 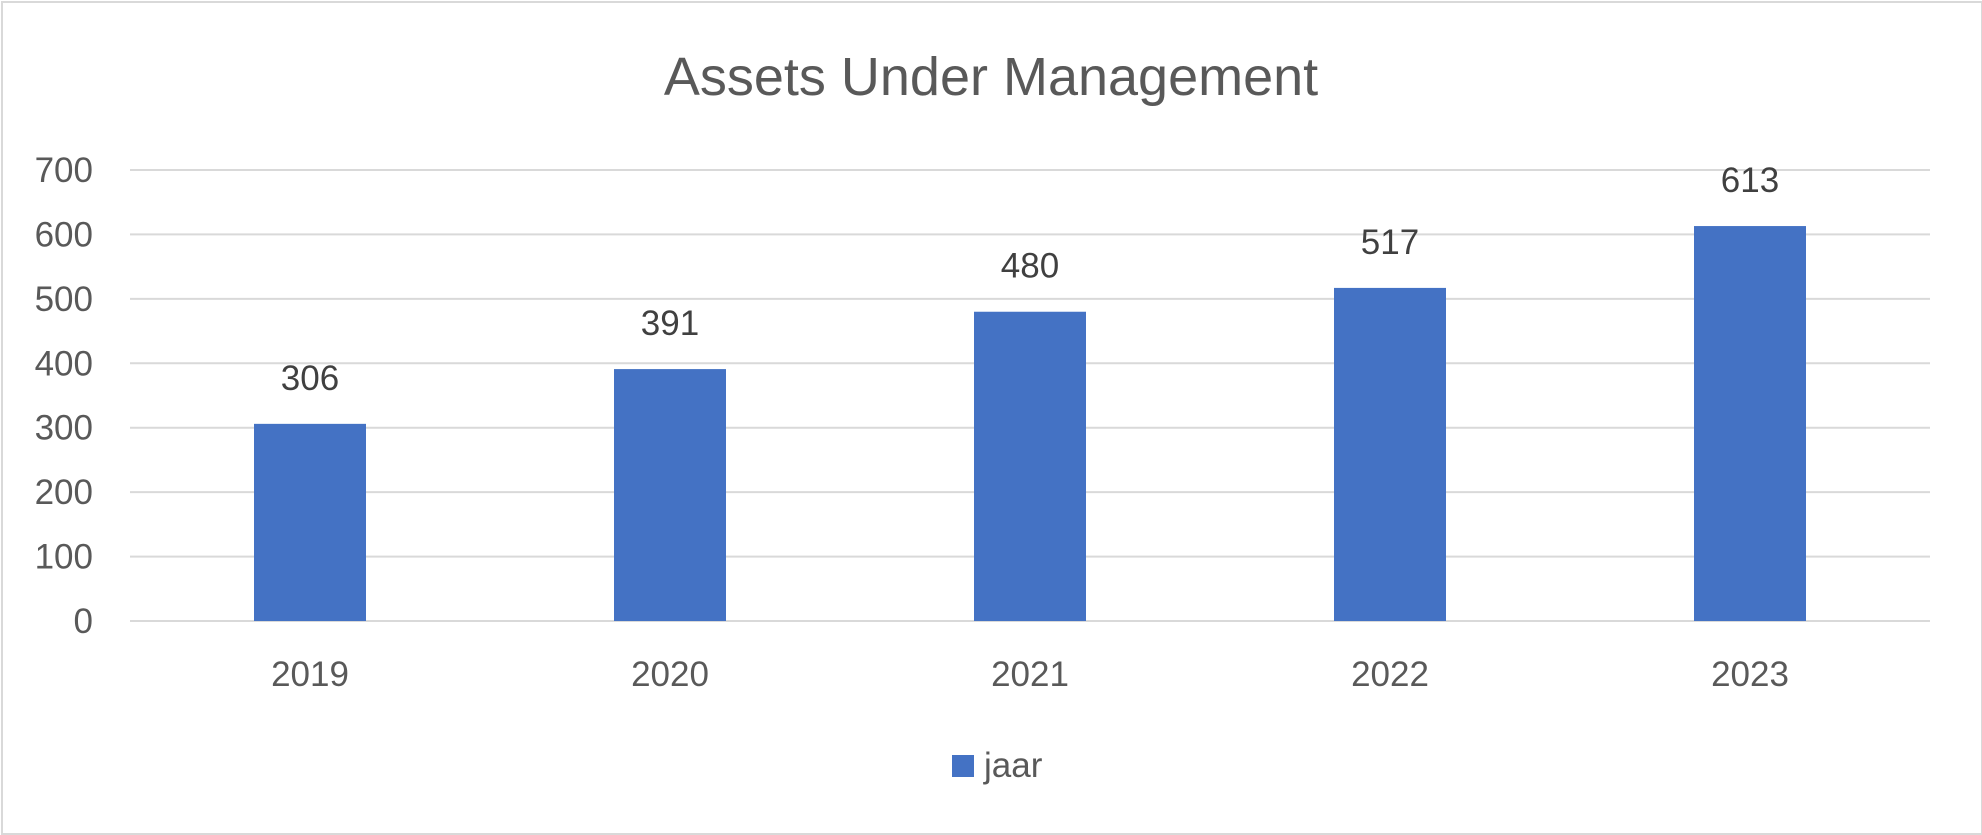 I want to click on data-label-2019: 306, so click(x=310, y=378).